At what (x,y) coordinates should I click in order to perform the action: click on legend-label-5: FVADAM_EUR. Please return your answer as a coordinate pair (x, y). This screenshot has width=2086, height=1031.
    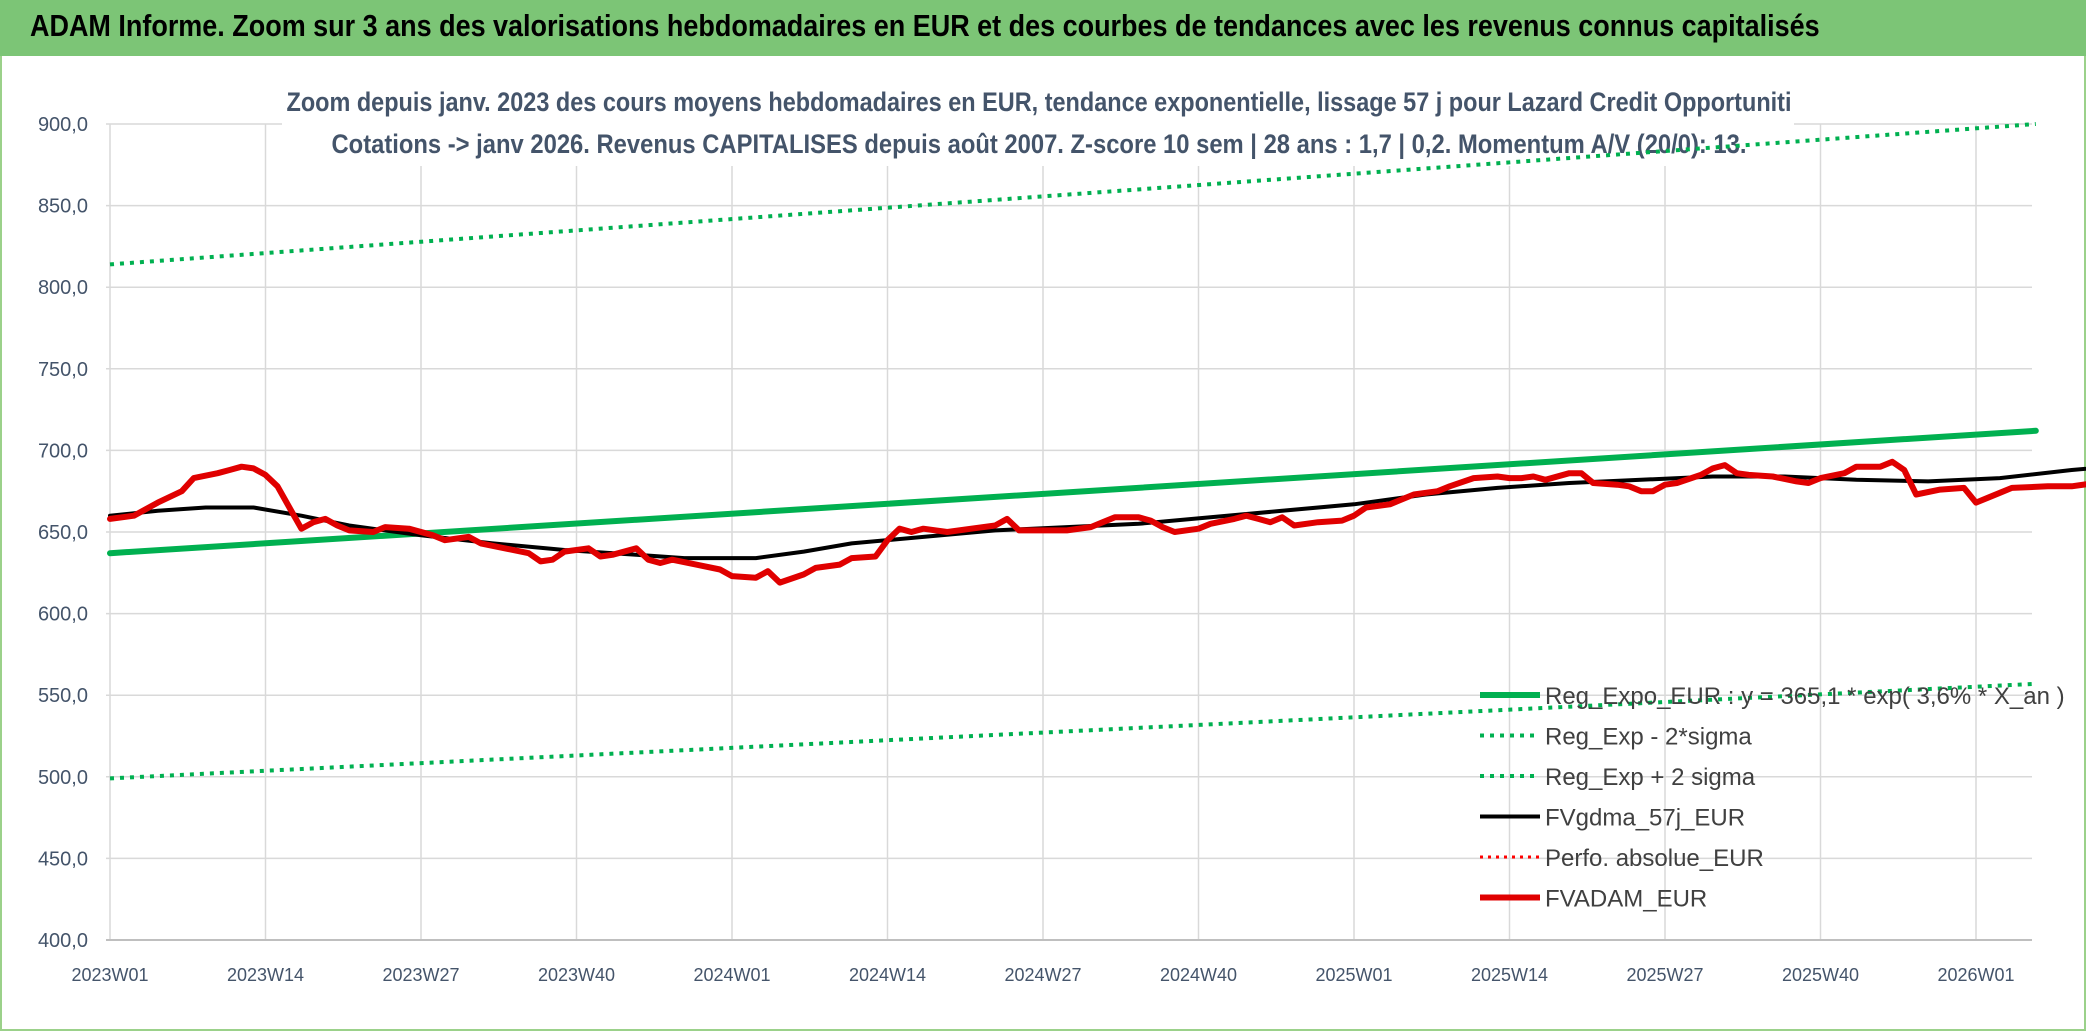
    Looking at the image, I should click on (1626, 899).